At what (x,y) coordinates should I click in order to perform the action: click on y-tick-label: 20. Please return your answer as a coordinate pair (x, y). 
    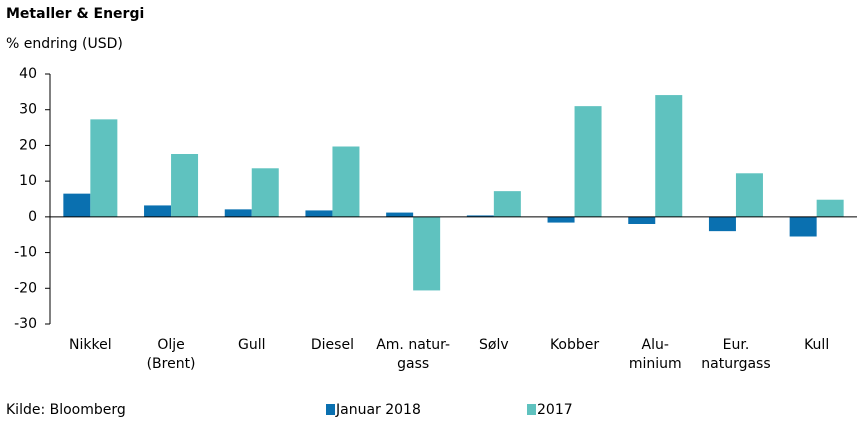
    Looking at the image, I should click on (28, 145).